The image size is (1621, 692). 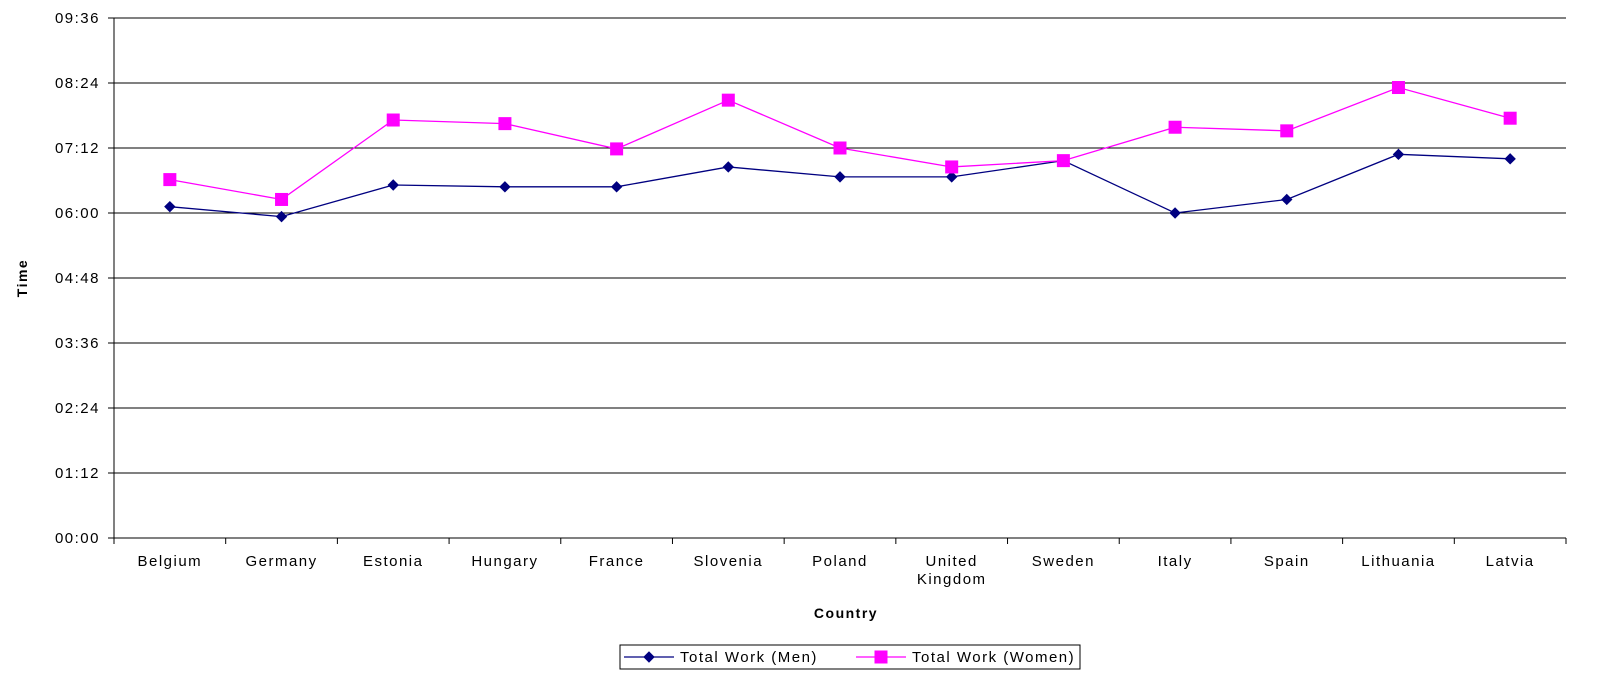 What do you see at coordinates (617, 561) in the screenshot?
I see `x-tick-label: France` at bounding box center [617, 561].